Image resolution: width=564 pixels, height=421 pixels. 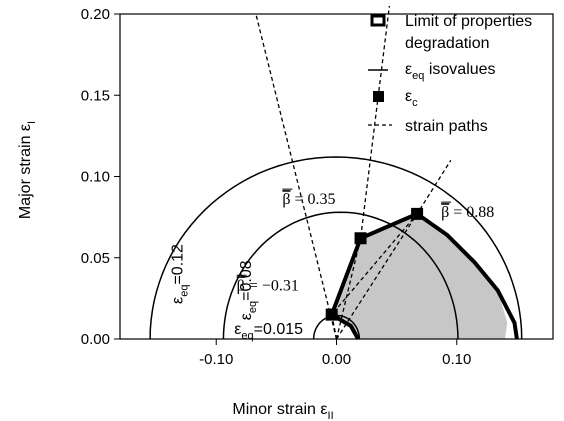 I want to click on y-axis-label: Major strain εI, so click(x=27, y=170).